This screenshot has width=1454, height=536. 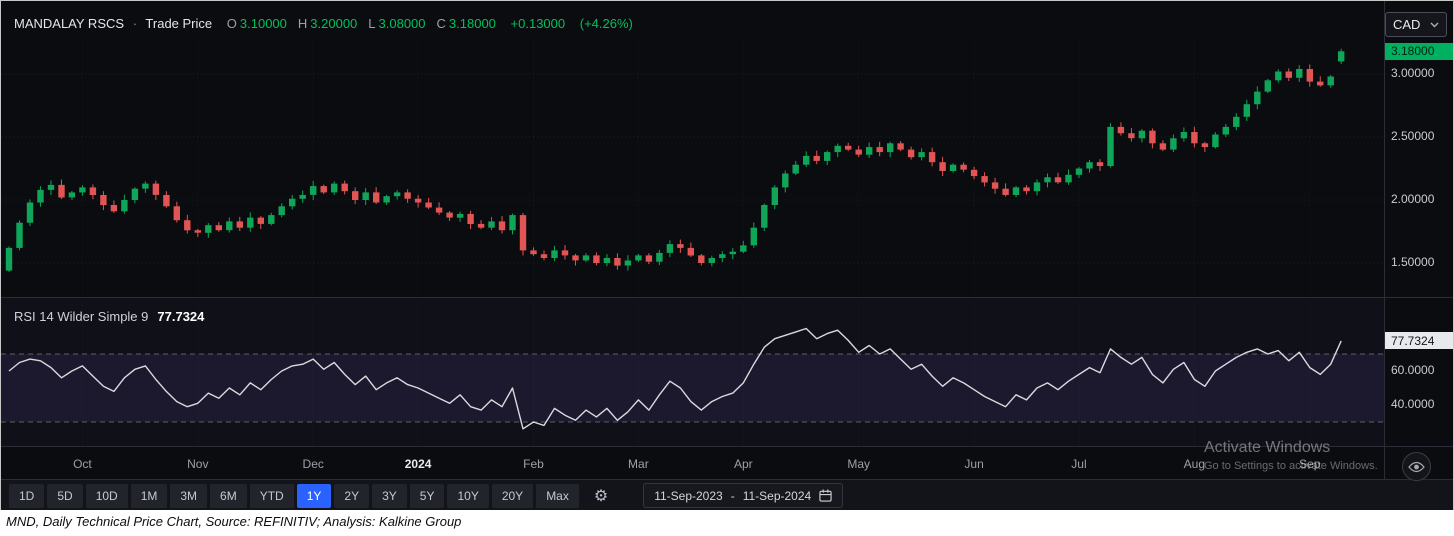 What do you see at coordinates (777, 495) in the screenshot?
I see `date-to: 11-Sep-2024` at bounding box center [777, 495].